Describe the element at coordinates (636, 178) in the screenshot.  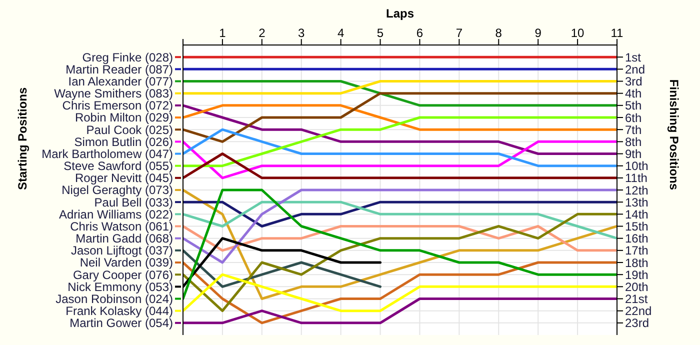
I see `y-tick-label: 11th` at that location.